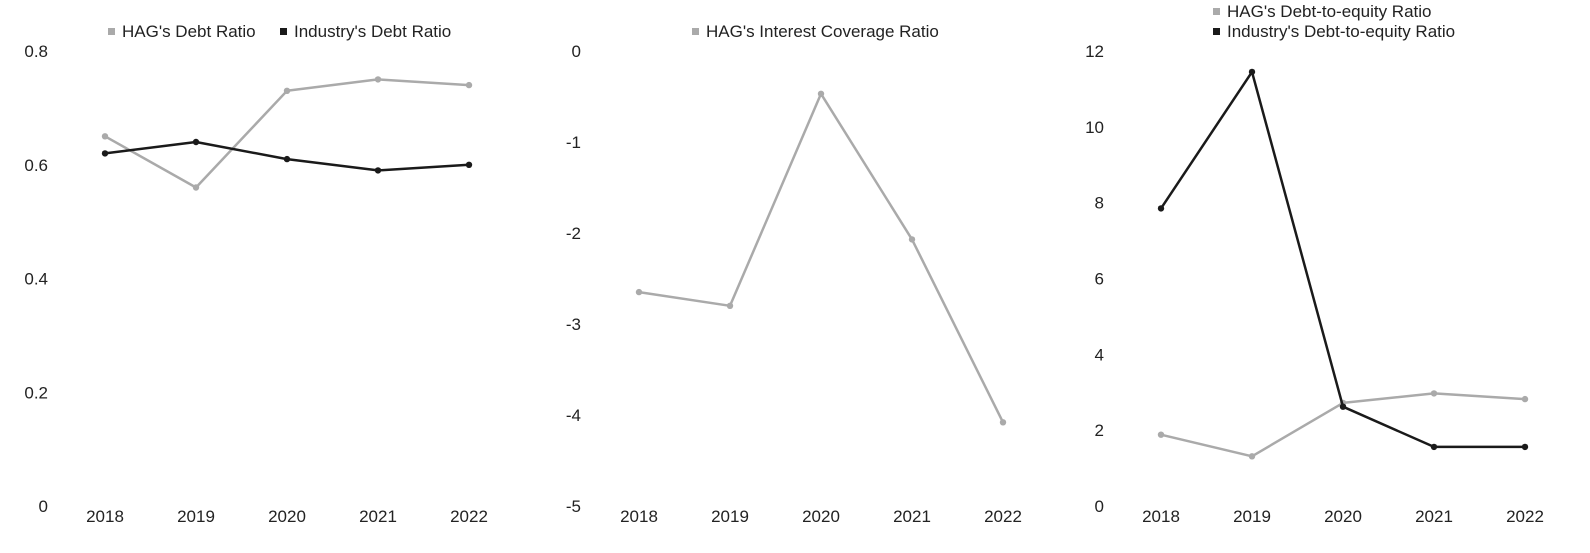 This screenshot has height=553, width=1590. What do you see at coordinates (1099, 279) in the screenshot?
I see `y-tick-label: 6` at bounding box center [1099, 279].